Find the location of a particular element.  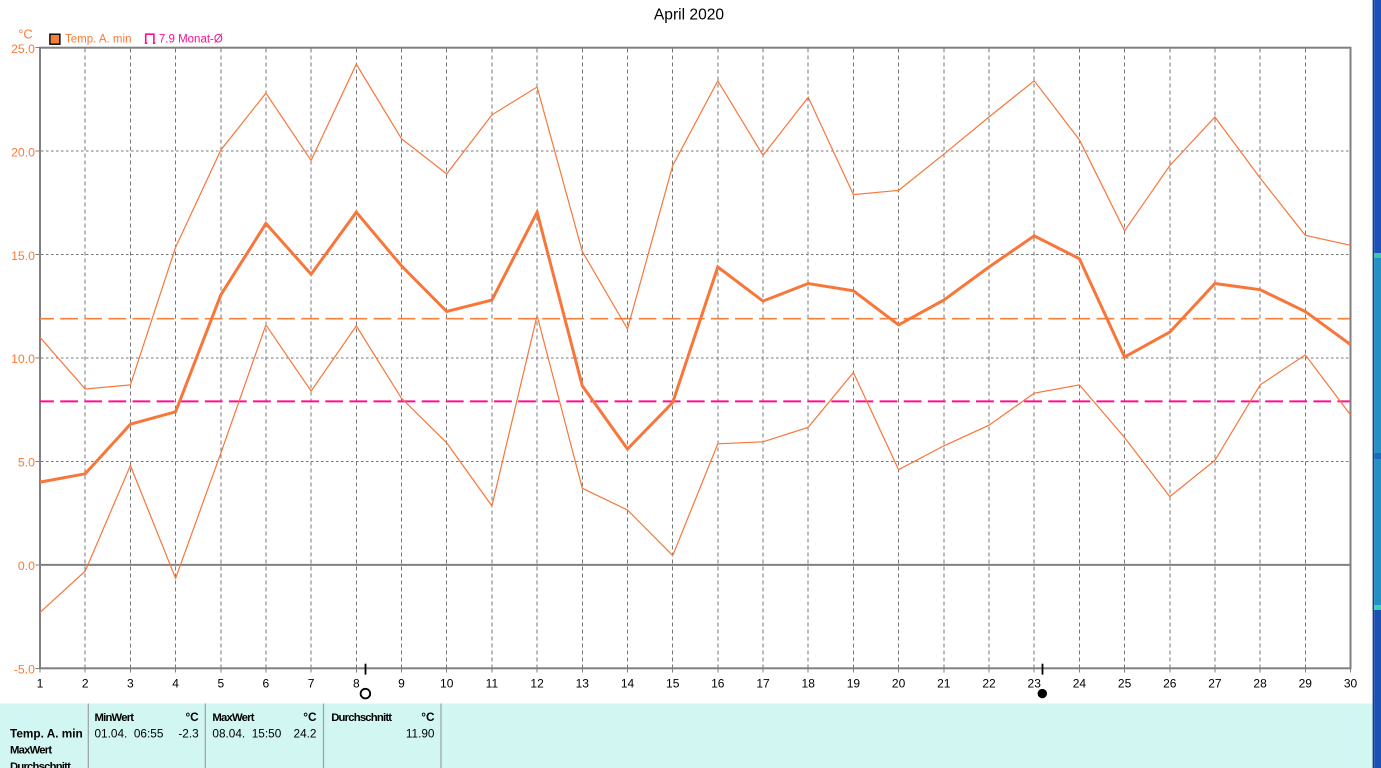

svg-text: 28 is located at coordinates (1260, 683).